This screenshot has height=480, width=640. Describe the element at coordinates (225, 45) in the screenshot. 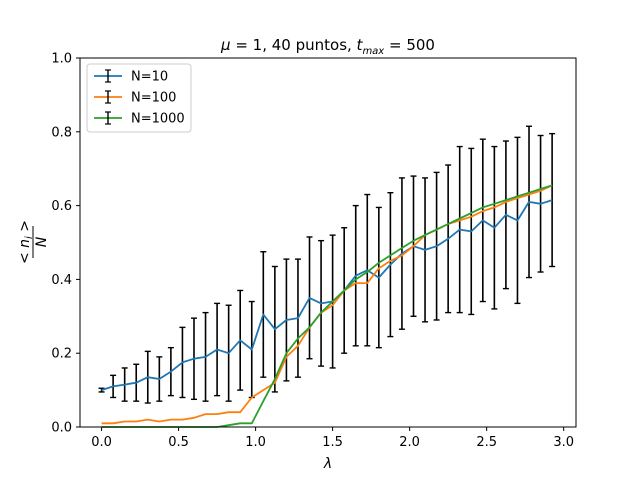

I see `title-mu: μ` at that location.